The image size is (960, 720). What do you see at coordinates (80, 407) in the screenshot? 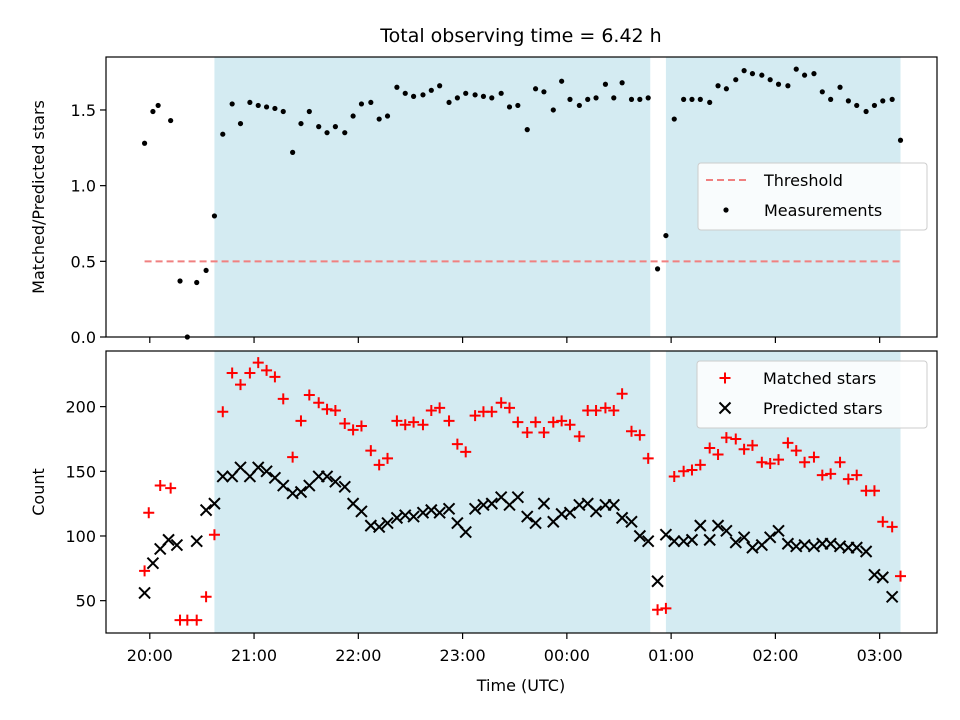
I see `y-tick-label: 200` at bounding box center [80, 407].